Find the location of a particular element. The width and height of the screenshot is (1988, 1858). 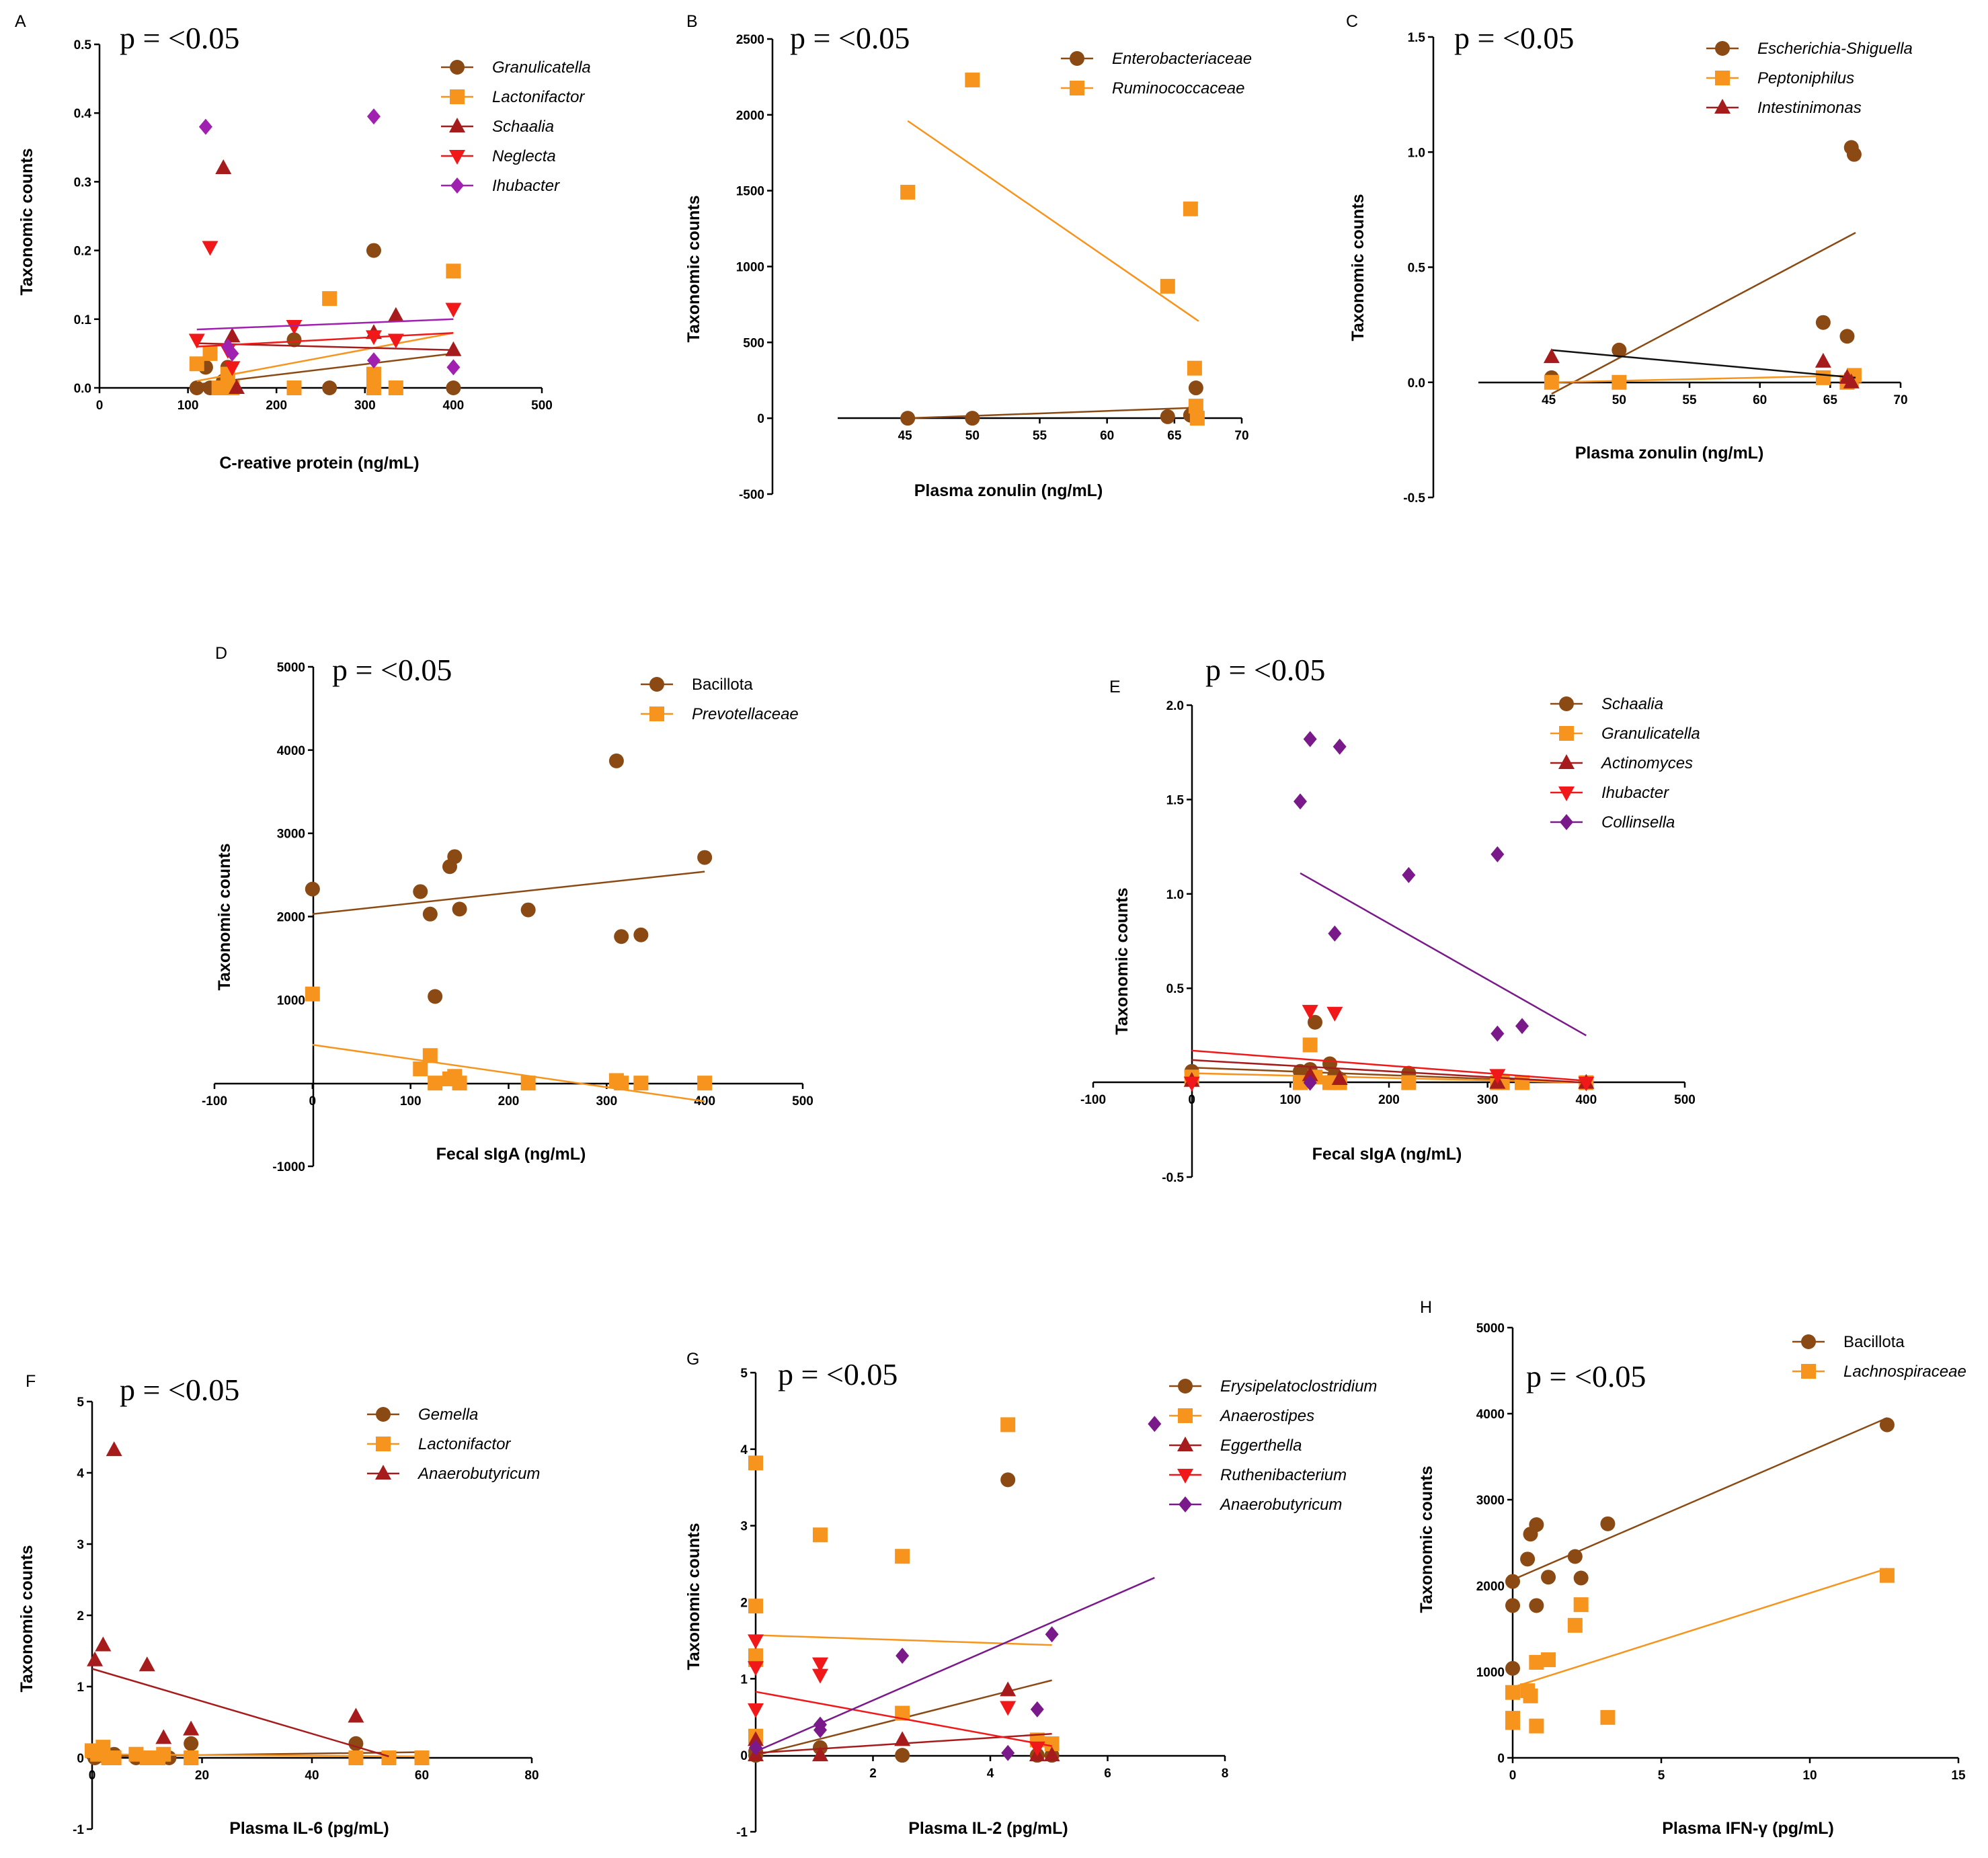

y-tick-label: -1 is located at coordinates (79, 1830).